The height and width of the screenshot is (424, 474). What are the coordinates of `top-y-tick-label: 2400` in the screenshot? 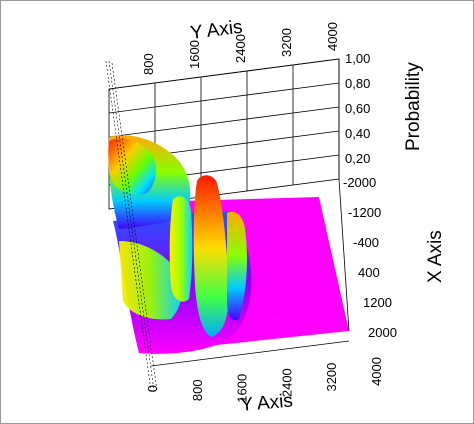 It's located at (240, 48).